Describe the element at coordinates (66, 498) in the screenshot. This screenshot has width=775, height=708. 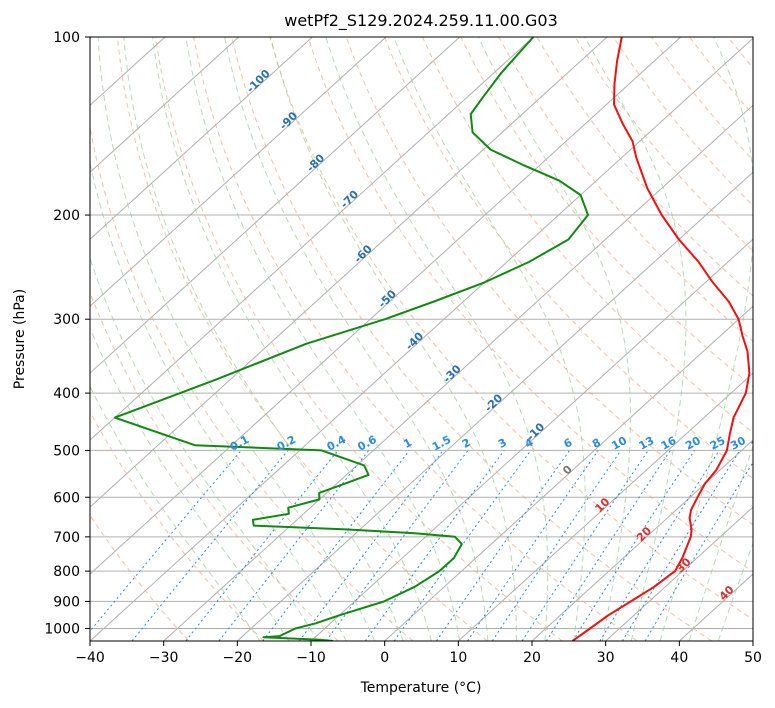
I see `y-tick-label: 600` at that location.